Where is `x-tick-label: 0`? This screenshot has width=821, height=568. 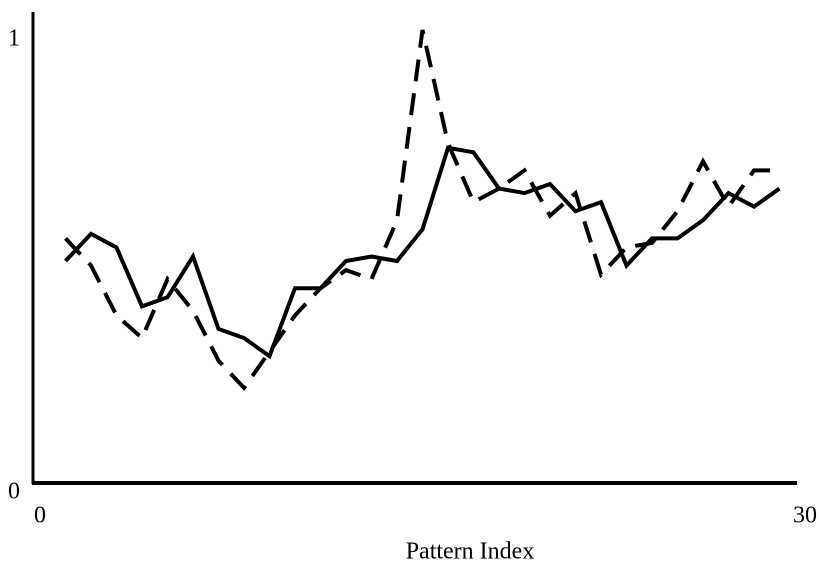 x-tick-label: 0 is located at coordinates (40, 516).